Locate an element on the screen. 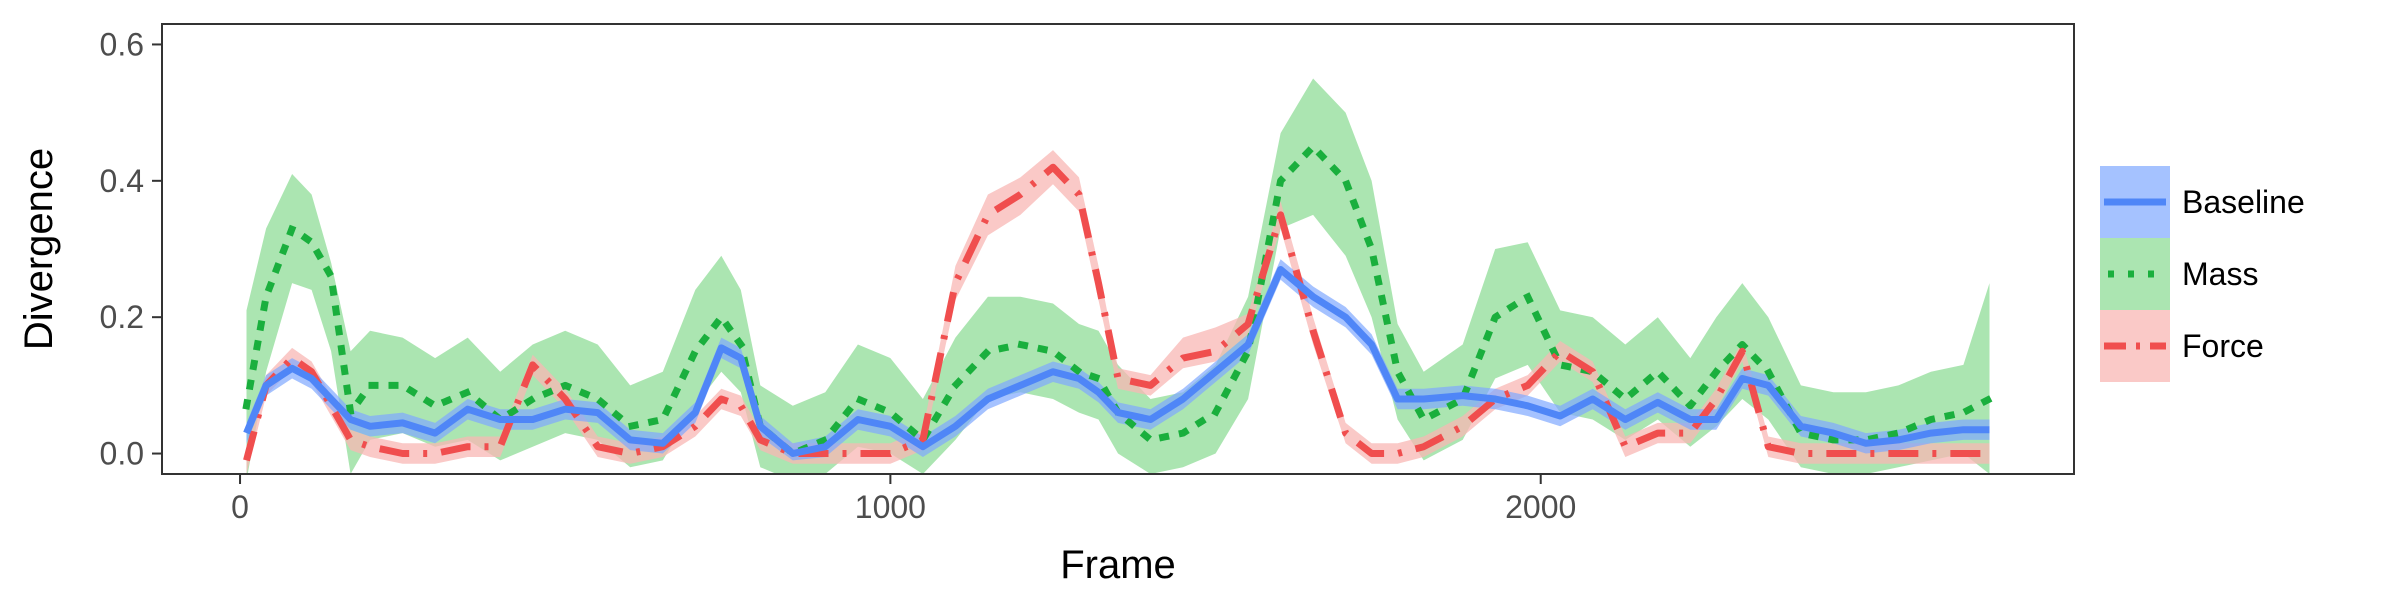 The height and width of the screenshot is (600, 2400). y-tick-label: 0.0 is located at coordinates (122, 454).